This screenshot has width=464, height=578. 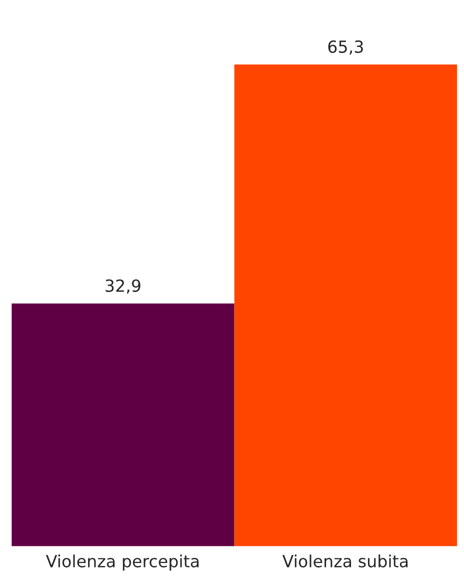 I want to click on x-tick-label: Violenza subita, so click(x=345, y=561).